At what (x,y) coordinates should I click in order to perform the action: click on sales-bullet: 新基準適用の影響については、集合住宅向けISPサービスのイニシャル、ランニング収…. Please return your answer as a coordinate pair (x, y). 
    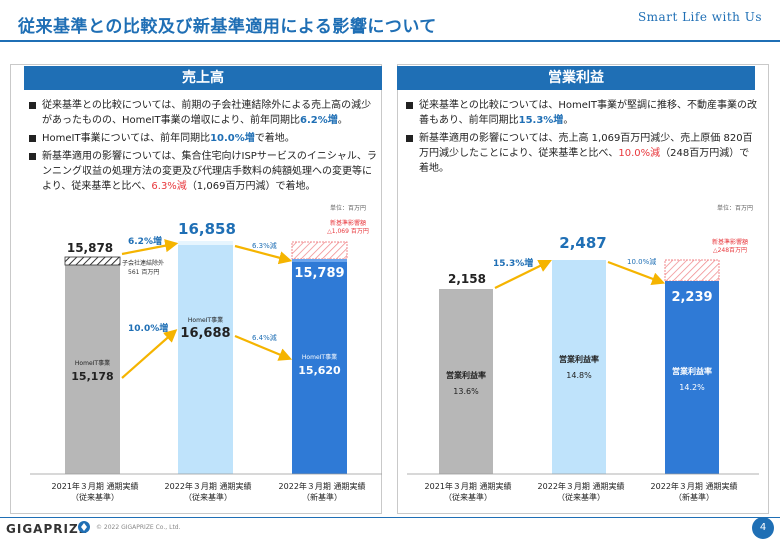
    Looking at the image, I should click on (202, 171).